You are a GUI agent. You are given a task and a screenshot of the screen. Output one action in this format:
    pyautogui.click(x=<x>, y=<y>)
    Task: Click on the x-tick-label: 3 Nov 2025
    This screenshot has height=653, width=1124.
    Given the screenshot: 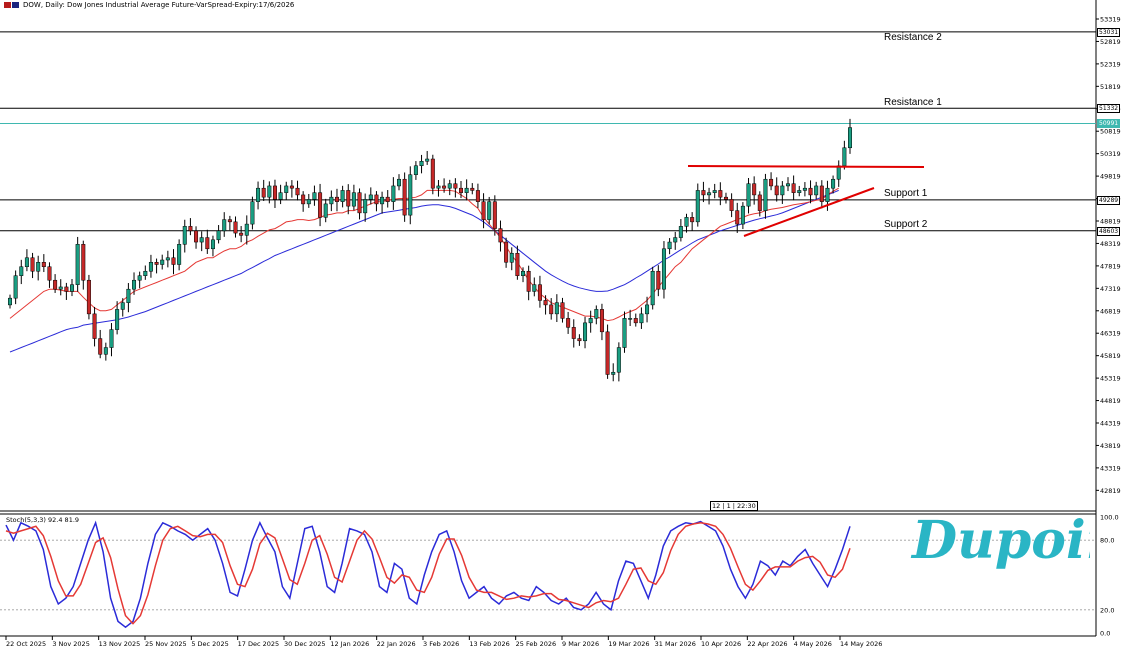 What is the action you would take?
    pyautogui.click(x=70, y=644)
    